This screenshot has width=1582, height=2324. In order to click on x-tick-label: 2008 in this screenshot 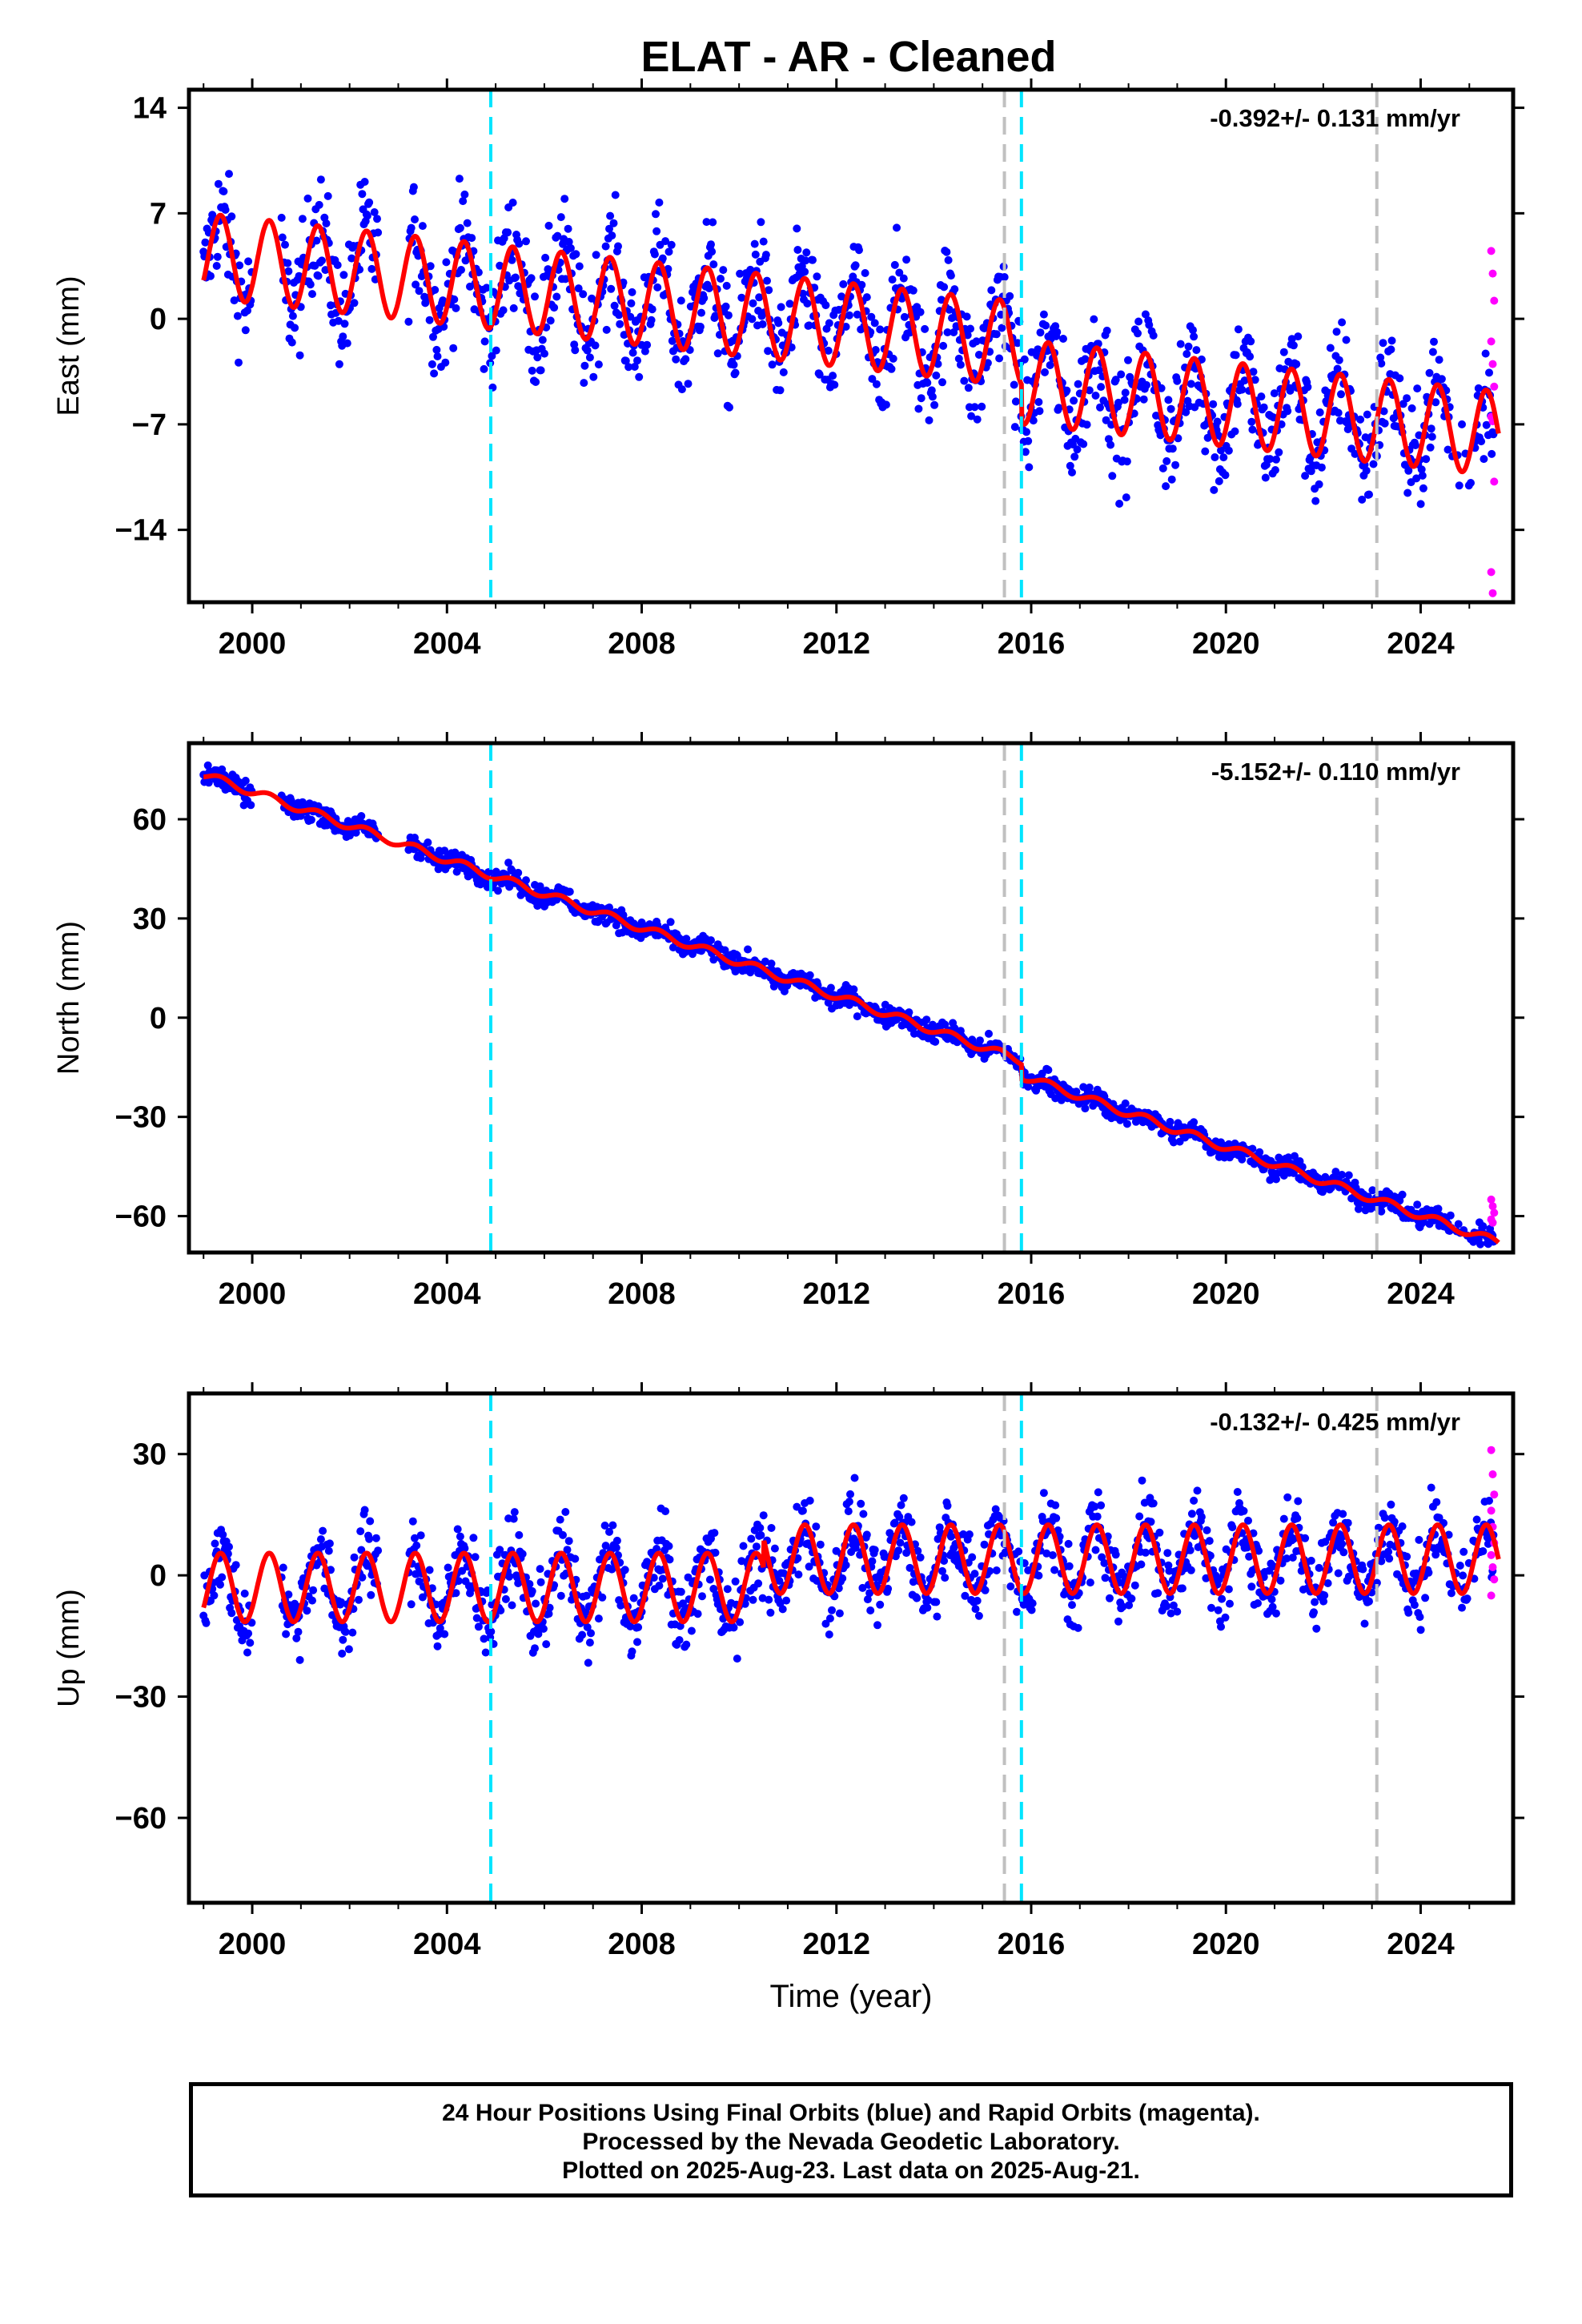, I will do `click(642, 1294)`.